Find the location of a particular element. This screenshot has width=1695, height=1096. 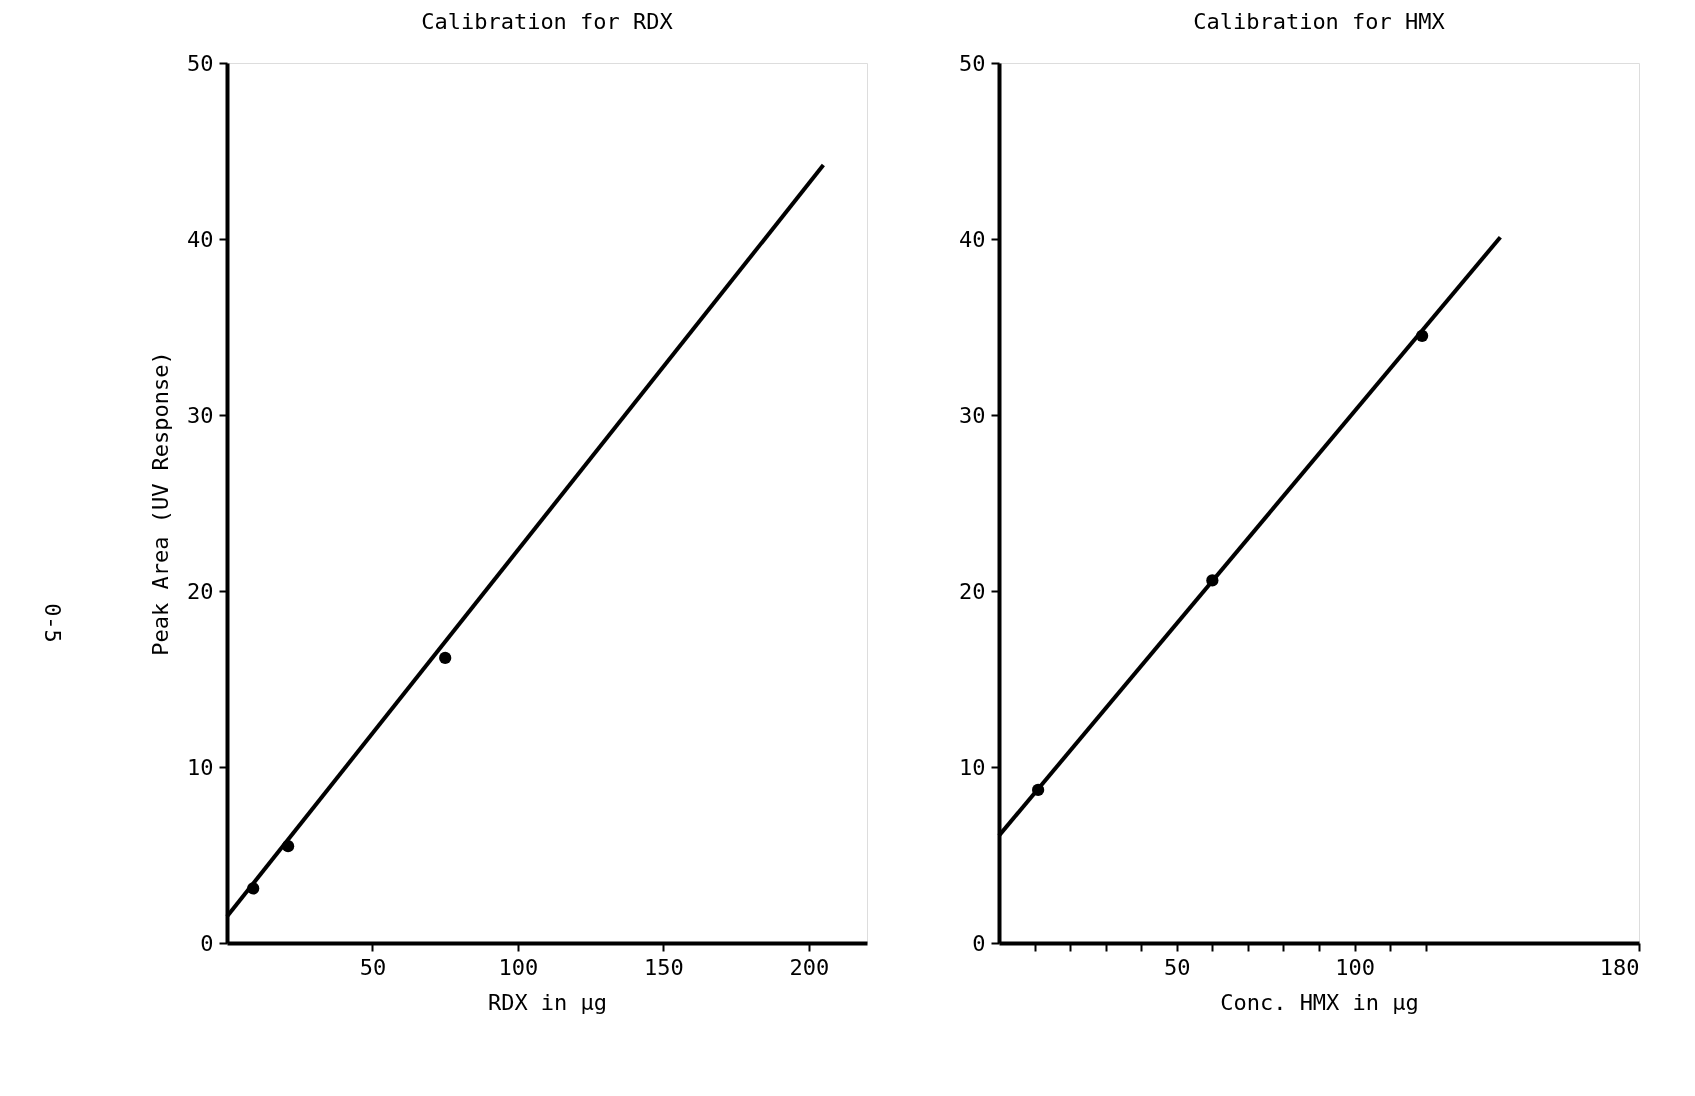

chart-title: Calibration for HMX is located at coordinates (1319, 21).